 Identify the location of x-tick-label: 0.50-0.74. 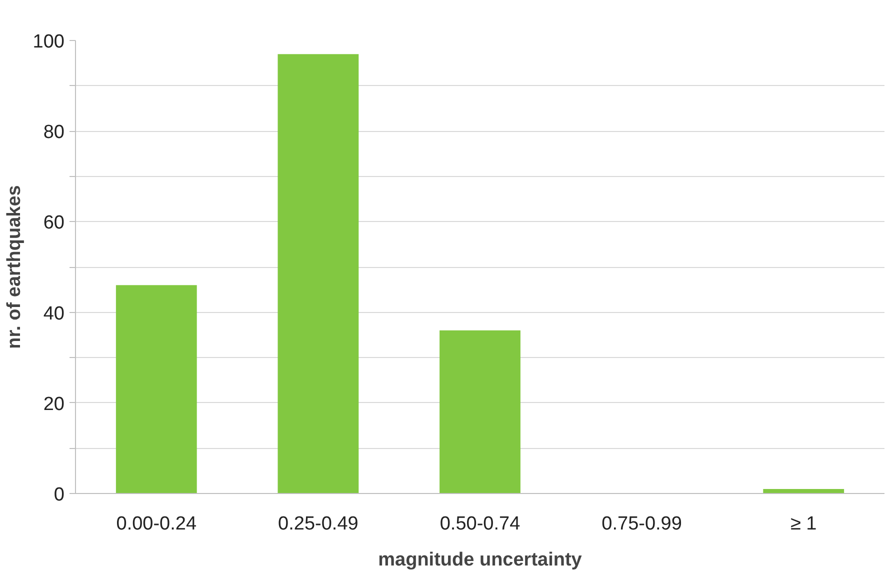
(480, 524).